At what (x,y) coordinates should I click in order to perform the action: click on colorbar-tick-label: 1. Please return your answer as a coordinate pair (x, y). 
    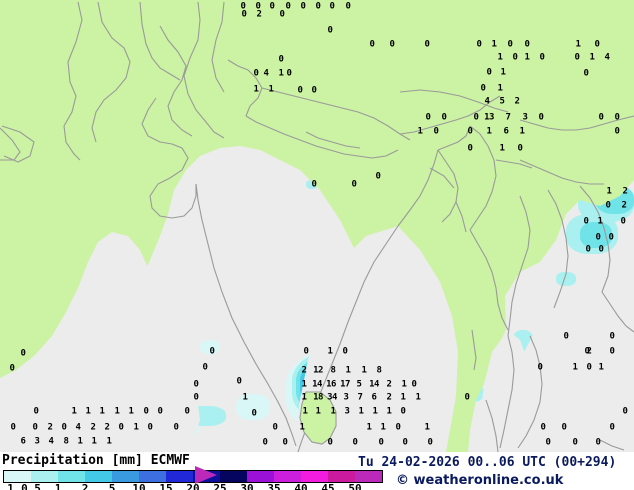
    Looking at the image, I should click on (58, 486).